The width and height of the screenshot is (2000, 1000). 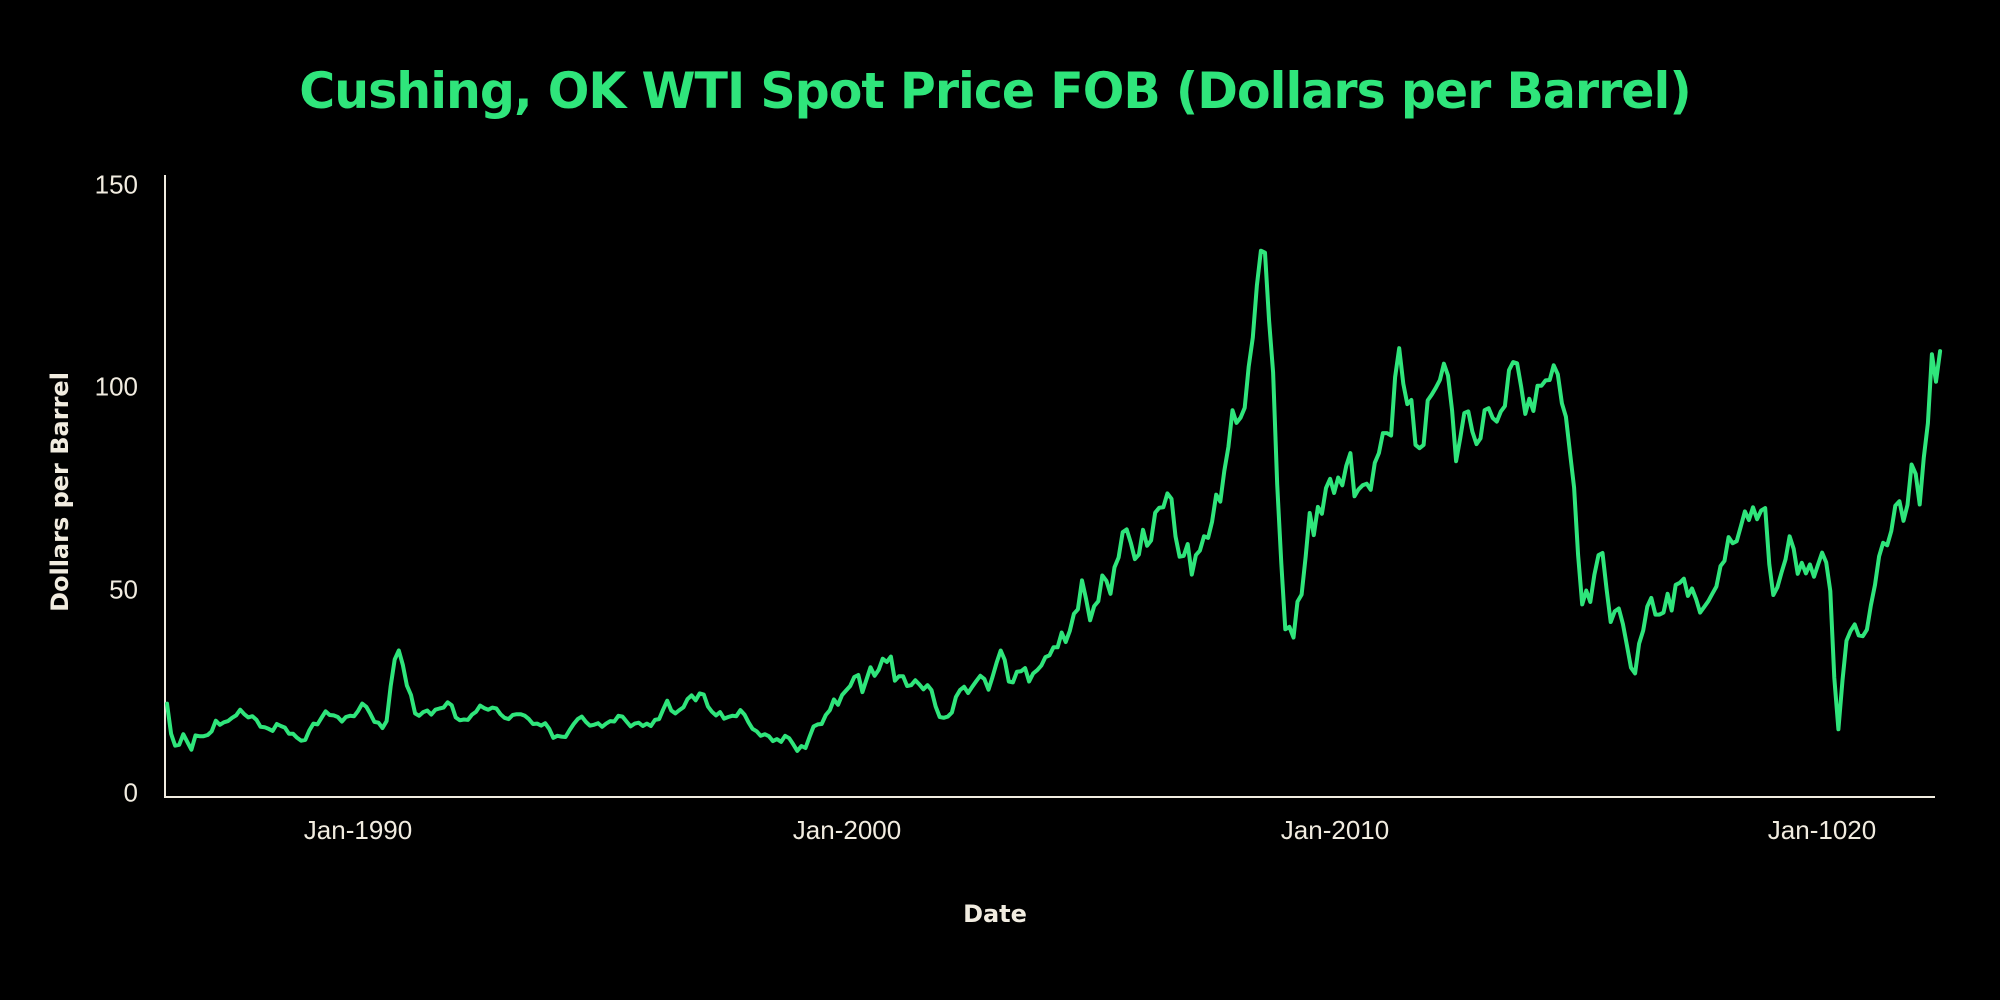 What do you see at coordinates (116, 184) in the screenshot?
I see `y-tick-label: 150` at bounding box center [116, 184].